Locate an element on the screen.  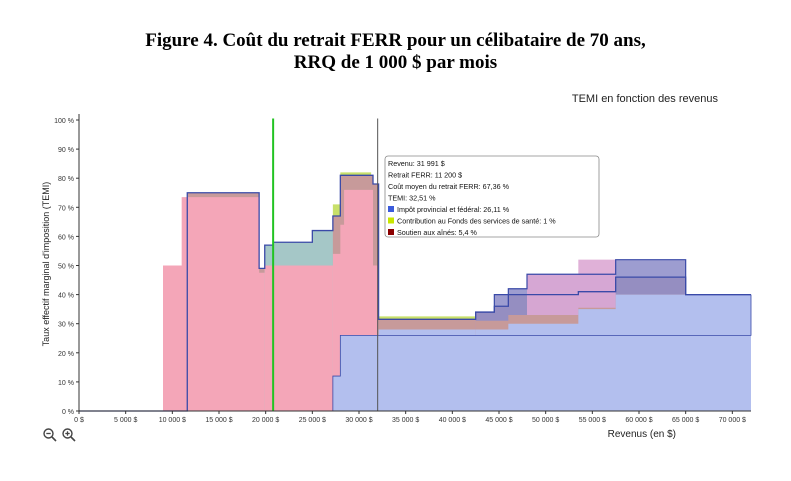
x-tick-label: 15 000 $ is located at coordinates (218, 420).